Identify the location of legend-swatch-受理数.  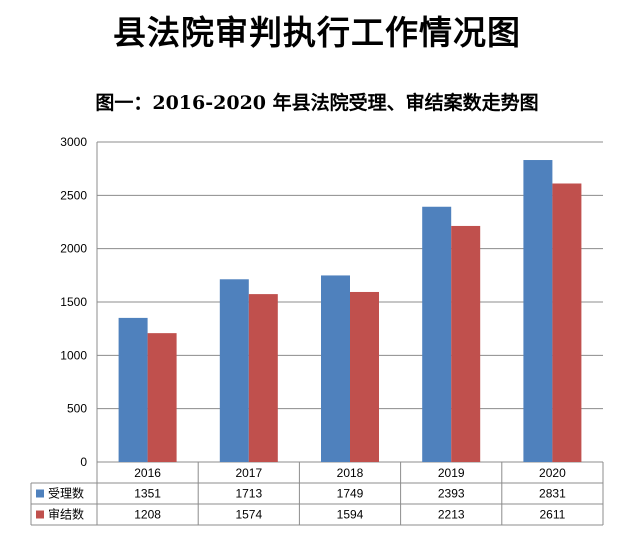
(40, 493).